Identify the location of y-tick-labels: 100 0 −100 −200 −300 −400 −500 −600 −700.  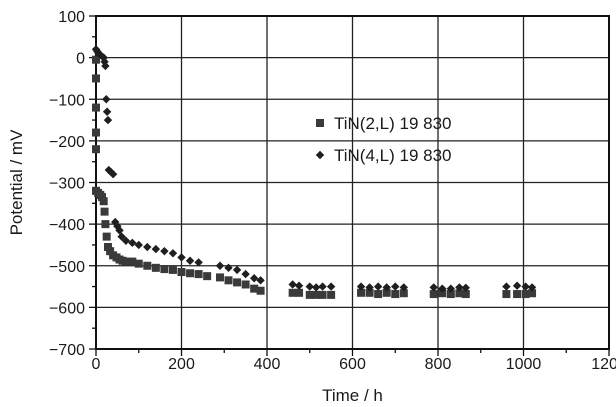
(67, 184).